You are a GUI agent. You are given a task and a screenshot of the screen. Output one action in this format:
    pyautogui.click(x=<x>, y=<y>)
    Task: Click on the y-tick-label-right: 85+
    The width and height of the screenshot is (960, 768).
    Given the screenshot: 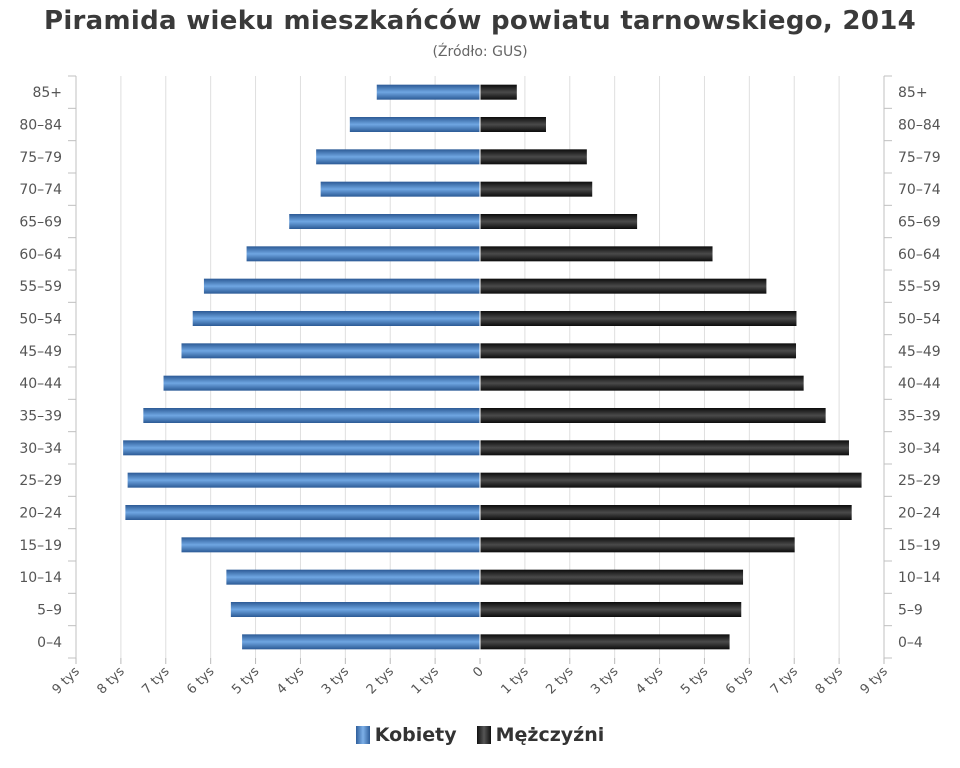 What is the action you would take?
    pyautogui.click(x=913, y=93)
    